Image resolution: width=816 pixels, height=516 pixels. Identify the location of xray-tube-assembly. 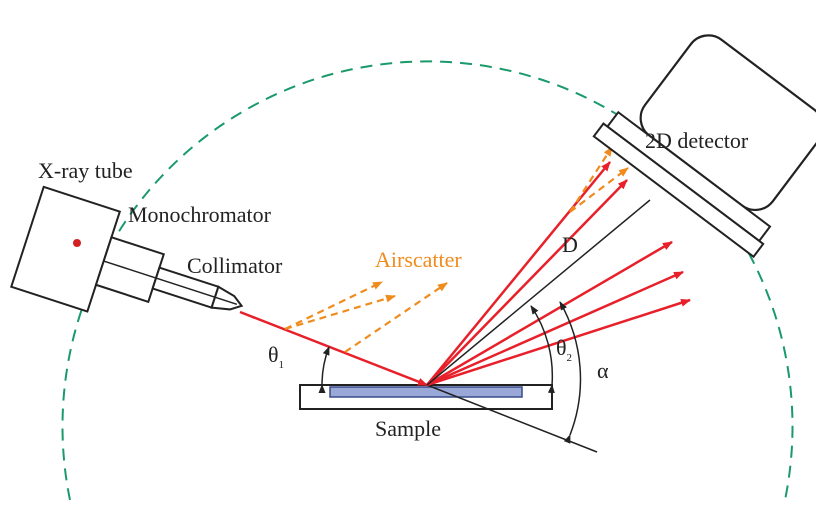
(127, 249).